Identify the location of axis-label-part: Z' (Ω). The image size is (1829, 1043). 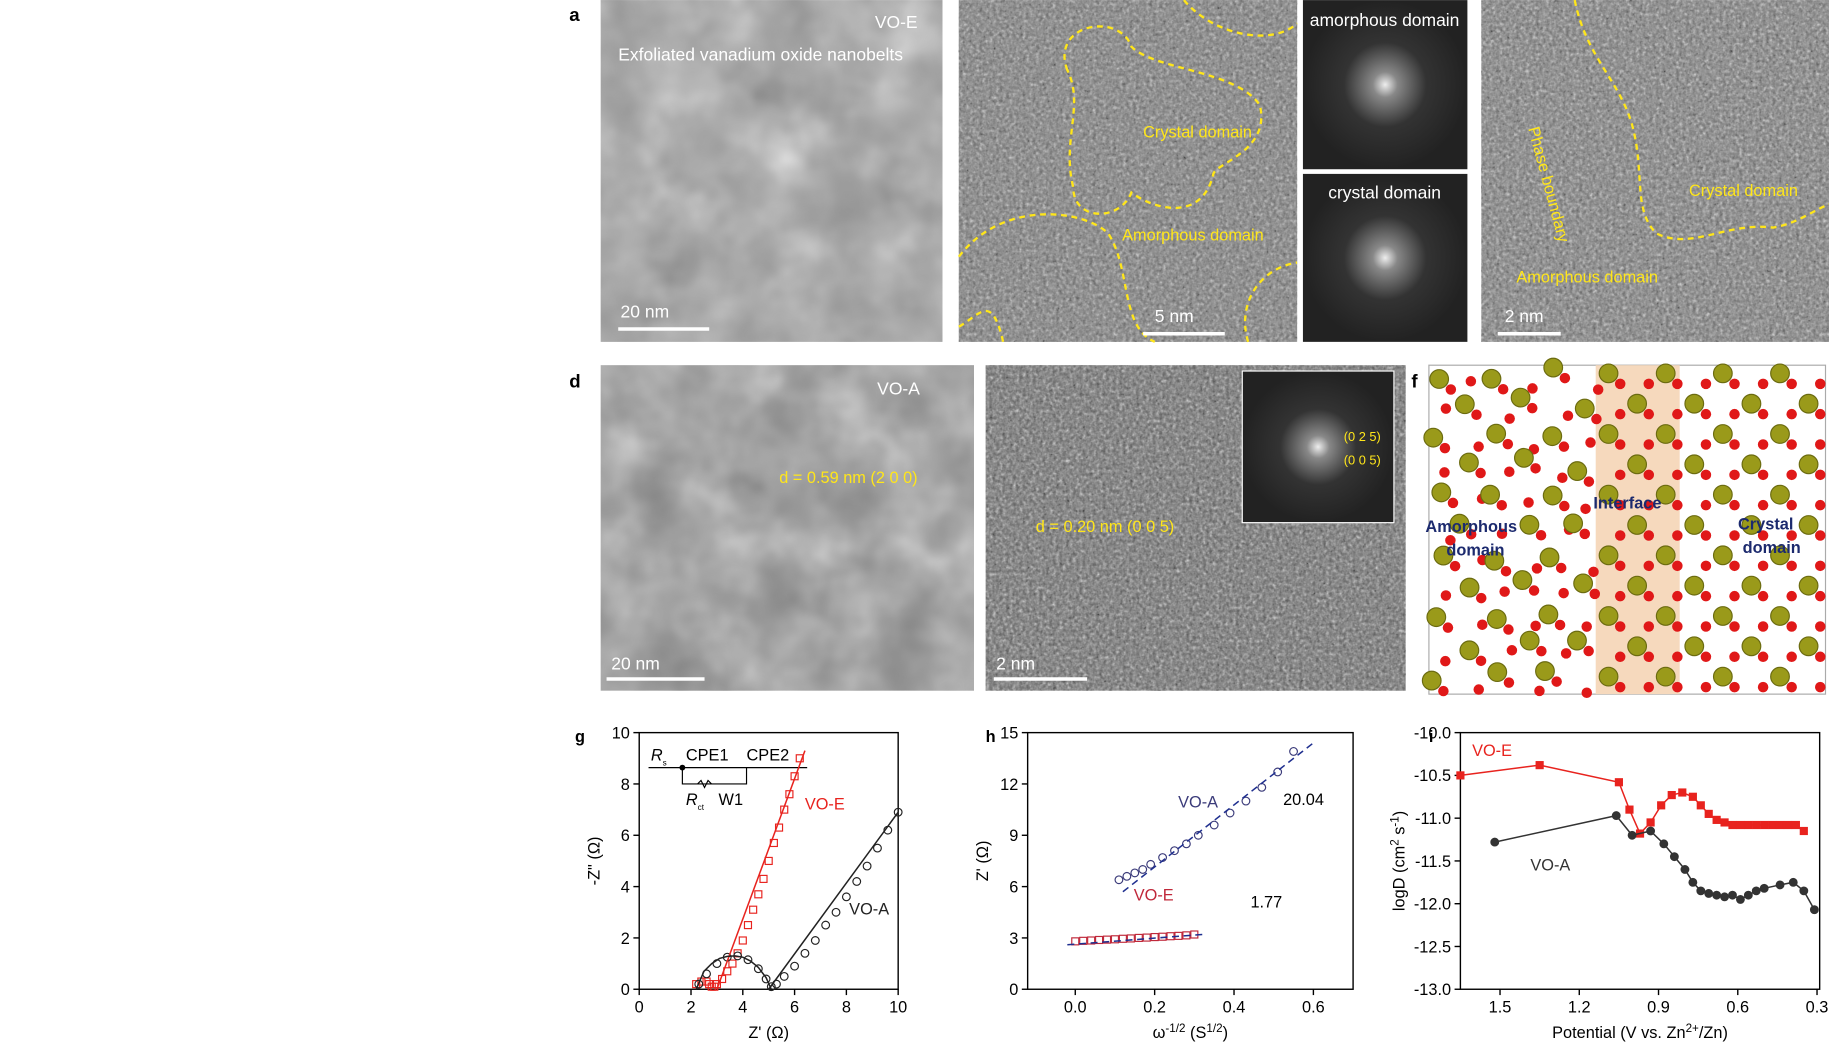
(768, 1033).